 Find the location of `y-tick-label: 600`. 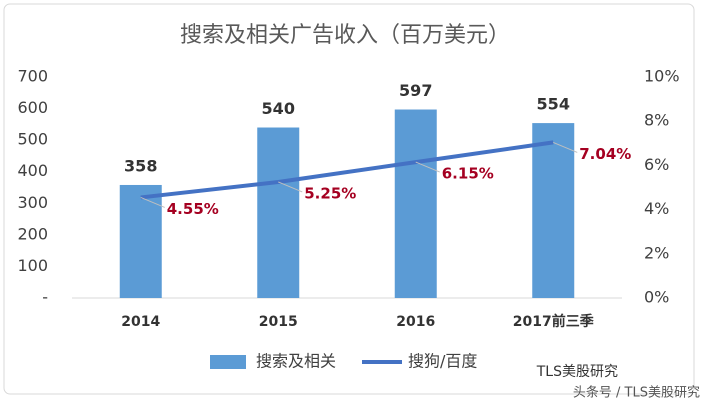

y-tick-label: 600 is located at coordinates (32, 107).